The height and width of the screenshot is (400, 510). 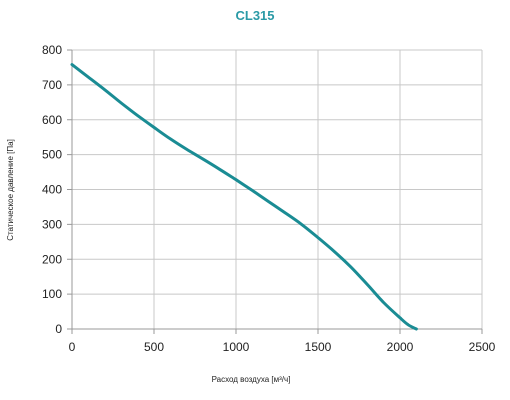 I want to click on y-tick-label: 300, so click(x=52, y=224).